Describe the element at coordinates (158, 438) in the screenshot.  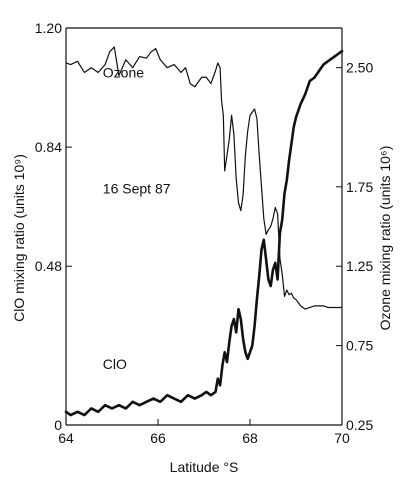
I see `x-tick-label-66: 66` at that location.